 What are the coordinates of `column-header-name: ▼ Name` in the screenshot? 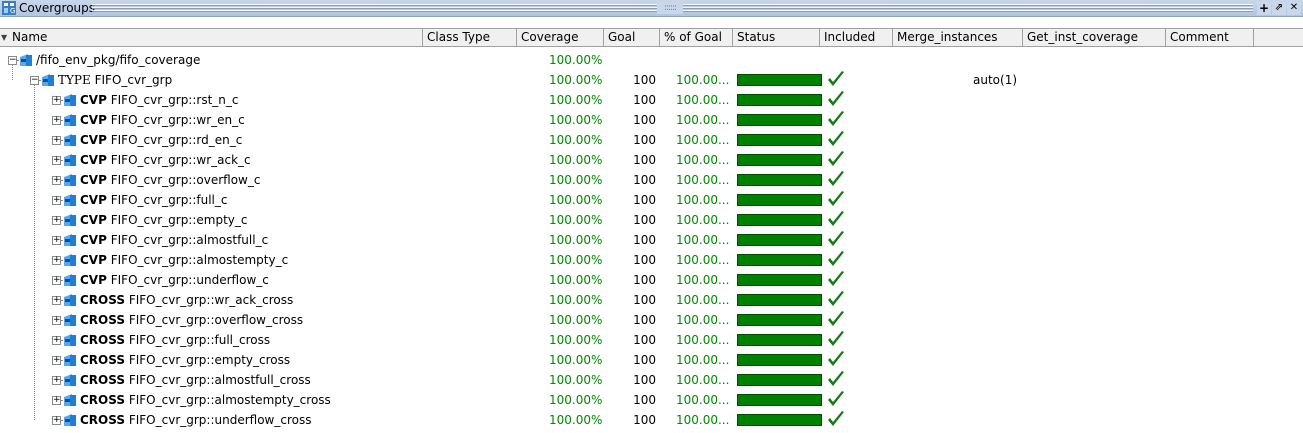 It's located at (211, 37).